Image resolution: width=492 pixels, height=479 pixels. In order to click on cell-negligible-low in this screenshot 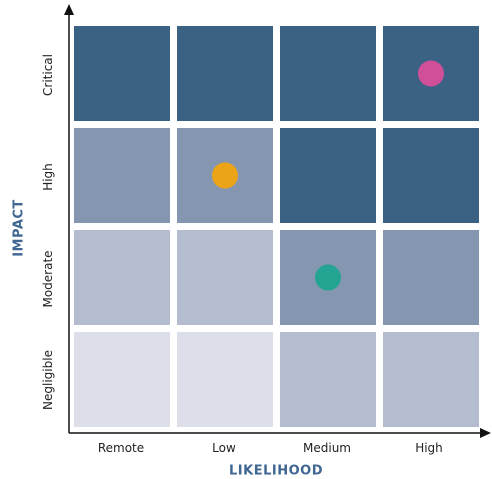, I will do `click(225, 379)`.